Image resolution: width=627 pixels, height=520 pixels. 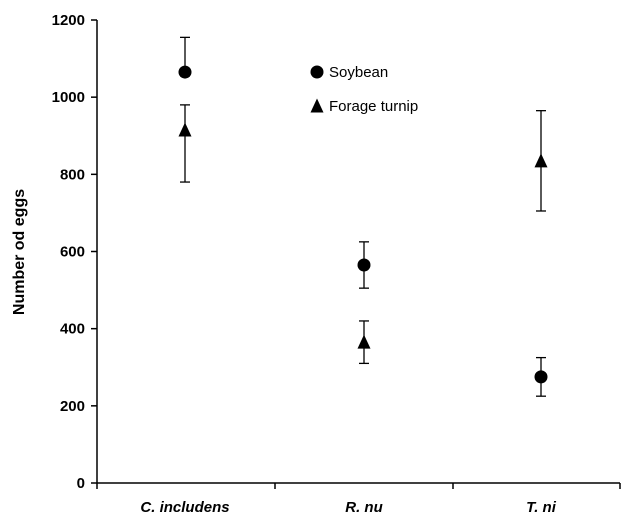 I want to click on x-tick-label: R. nu, so click(x=364, y=507).